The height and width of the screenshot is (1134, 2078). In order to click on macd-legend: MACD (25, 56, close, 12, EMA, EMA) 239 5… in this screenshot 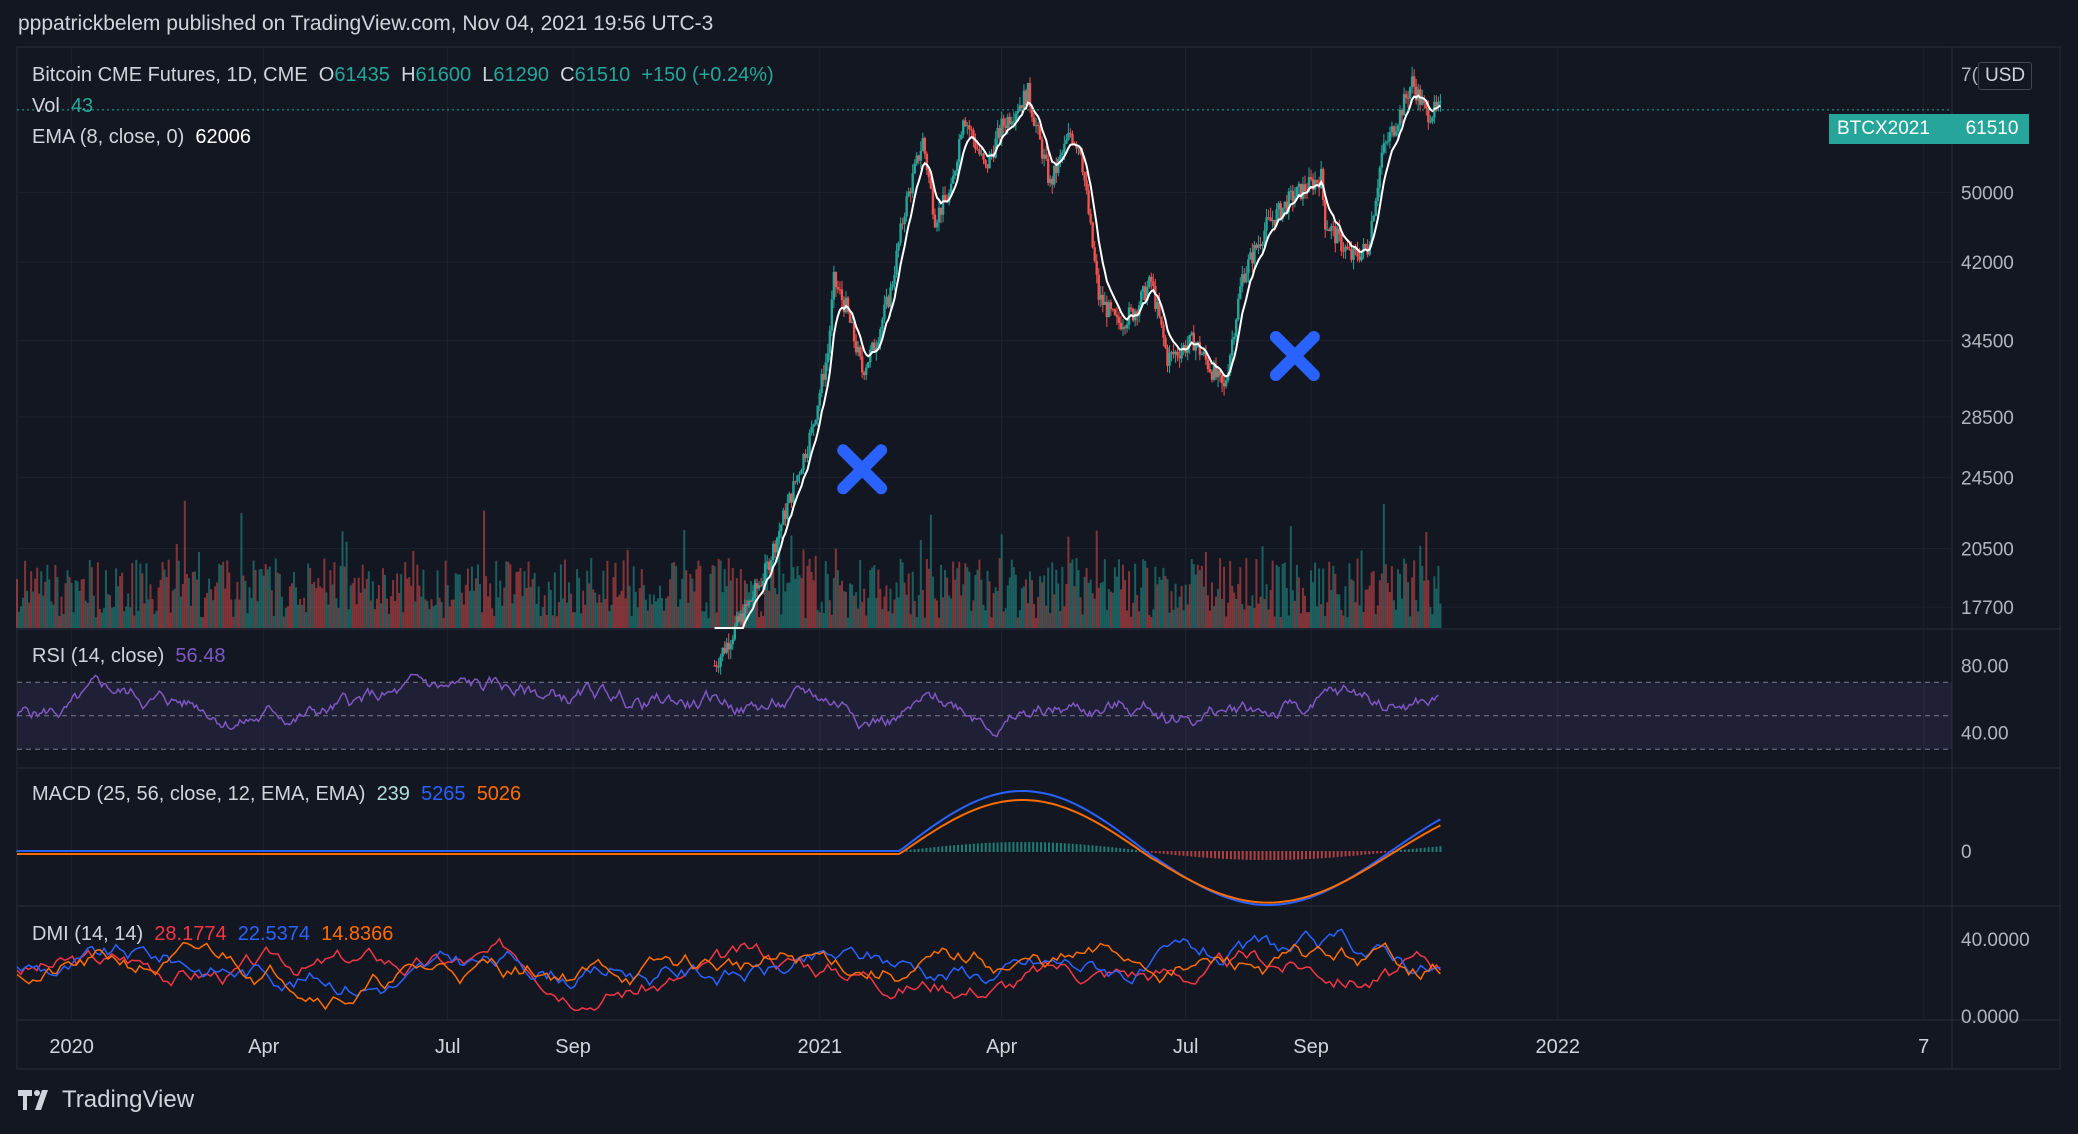, I will do `click(276, 794)`.